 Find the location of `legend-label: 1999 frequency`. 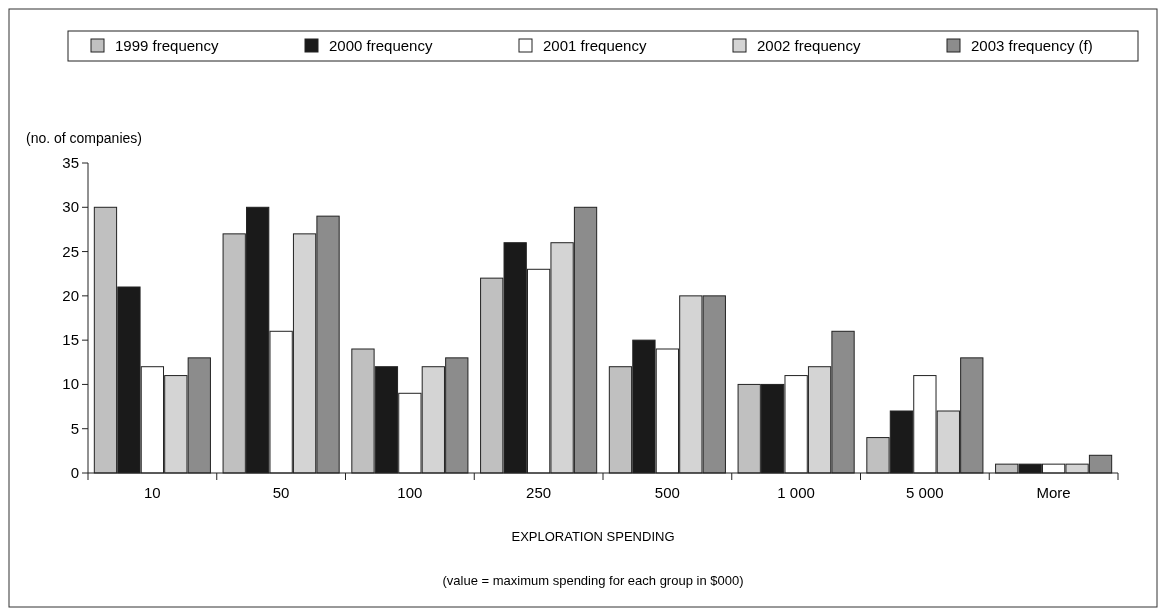

legend-label: 1999 frequency is located at coordinates (167, 45).